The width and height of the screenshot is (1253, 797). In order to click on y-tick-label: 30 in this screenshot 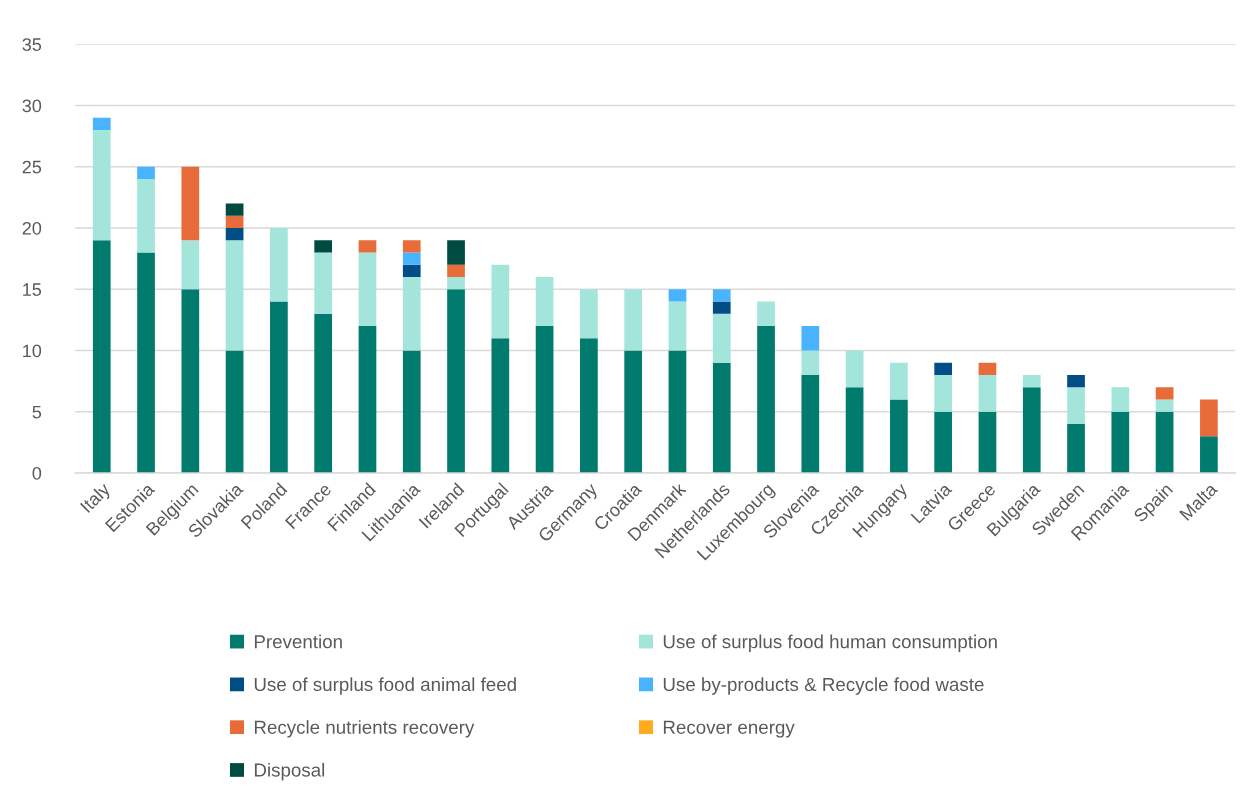, I will do `click(32, 106)`.